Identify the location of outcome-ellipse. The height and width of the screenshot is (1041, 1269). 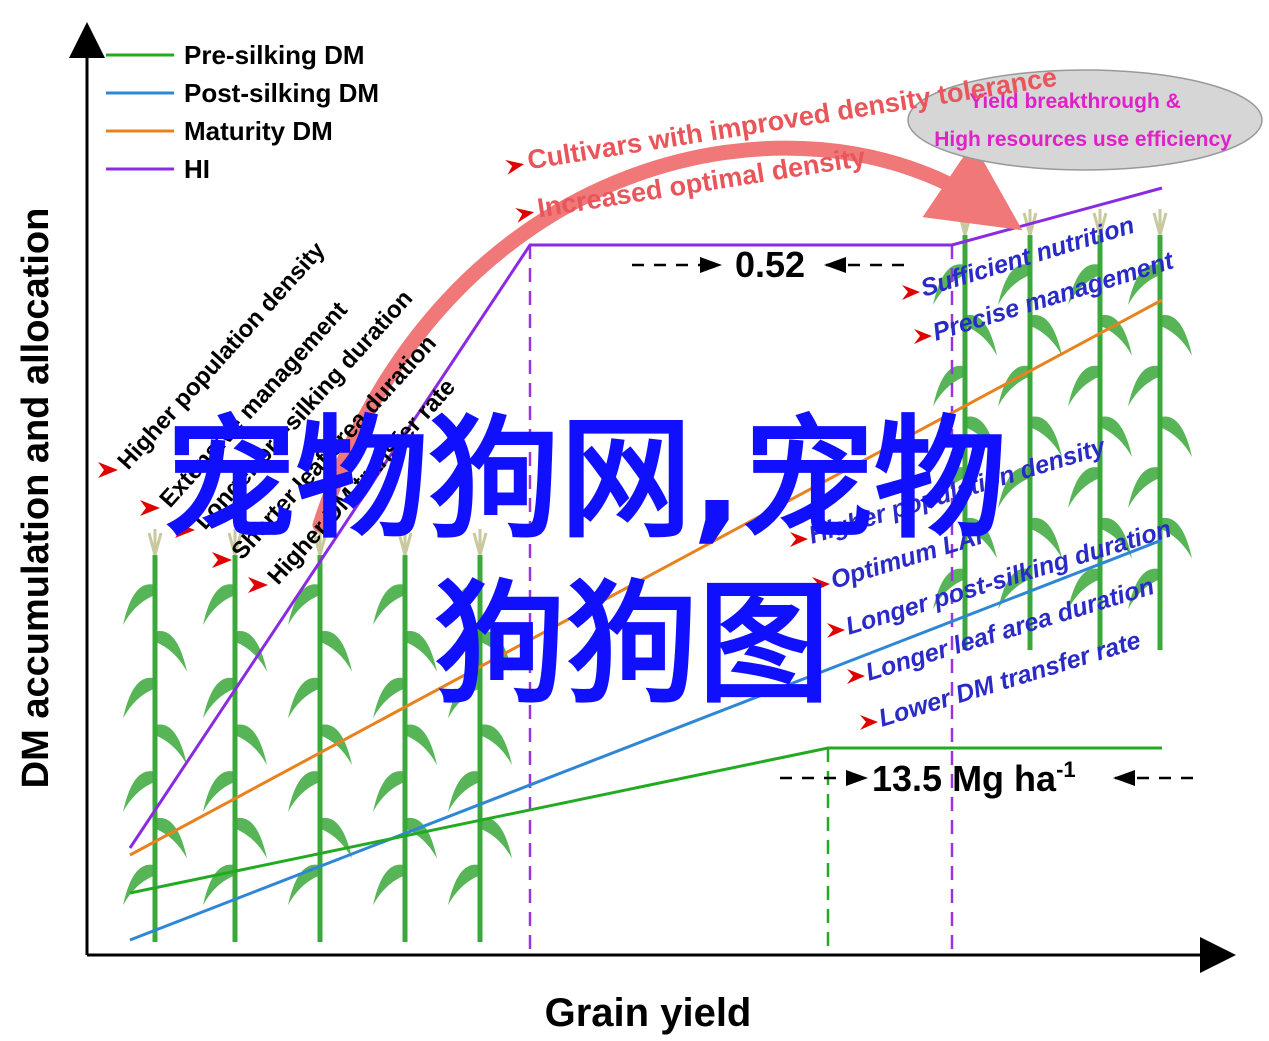
(1085, 120).